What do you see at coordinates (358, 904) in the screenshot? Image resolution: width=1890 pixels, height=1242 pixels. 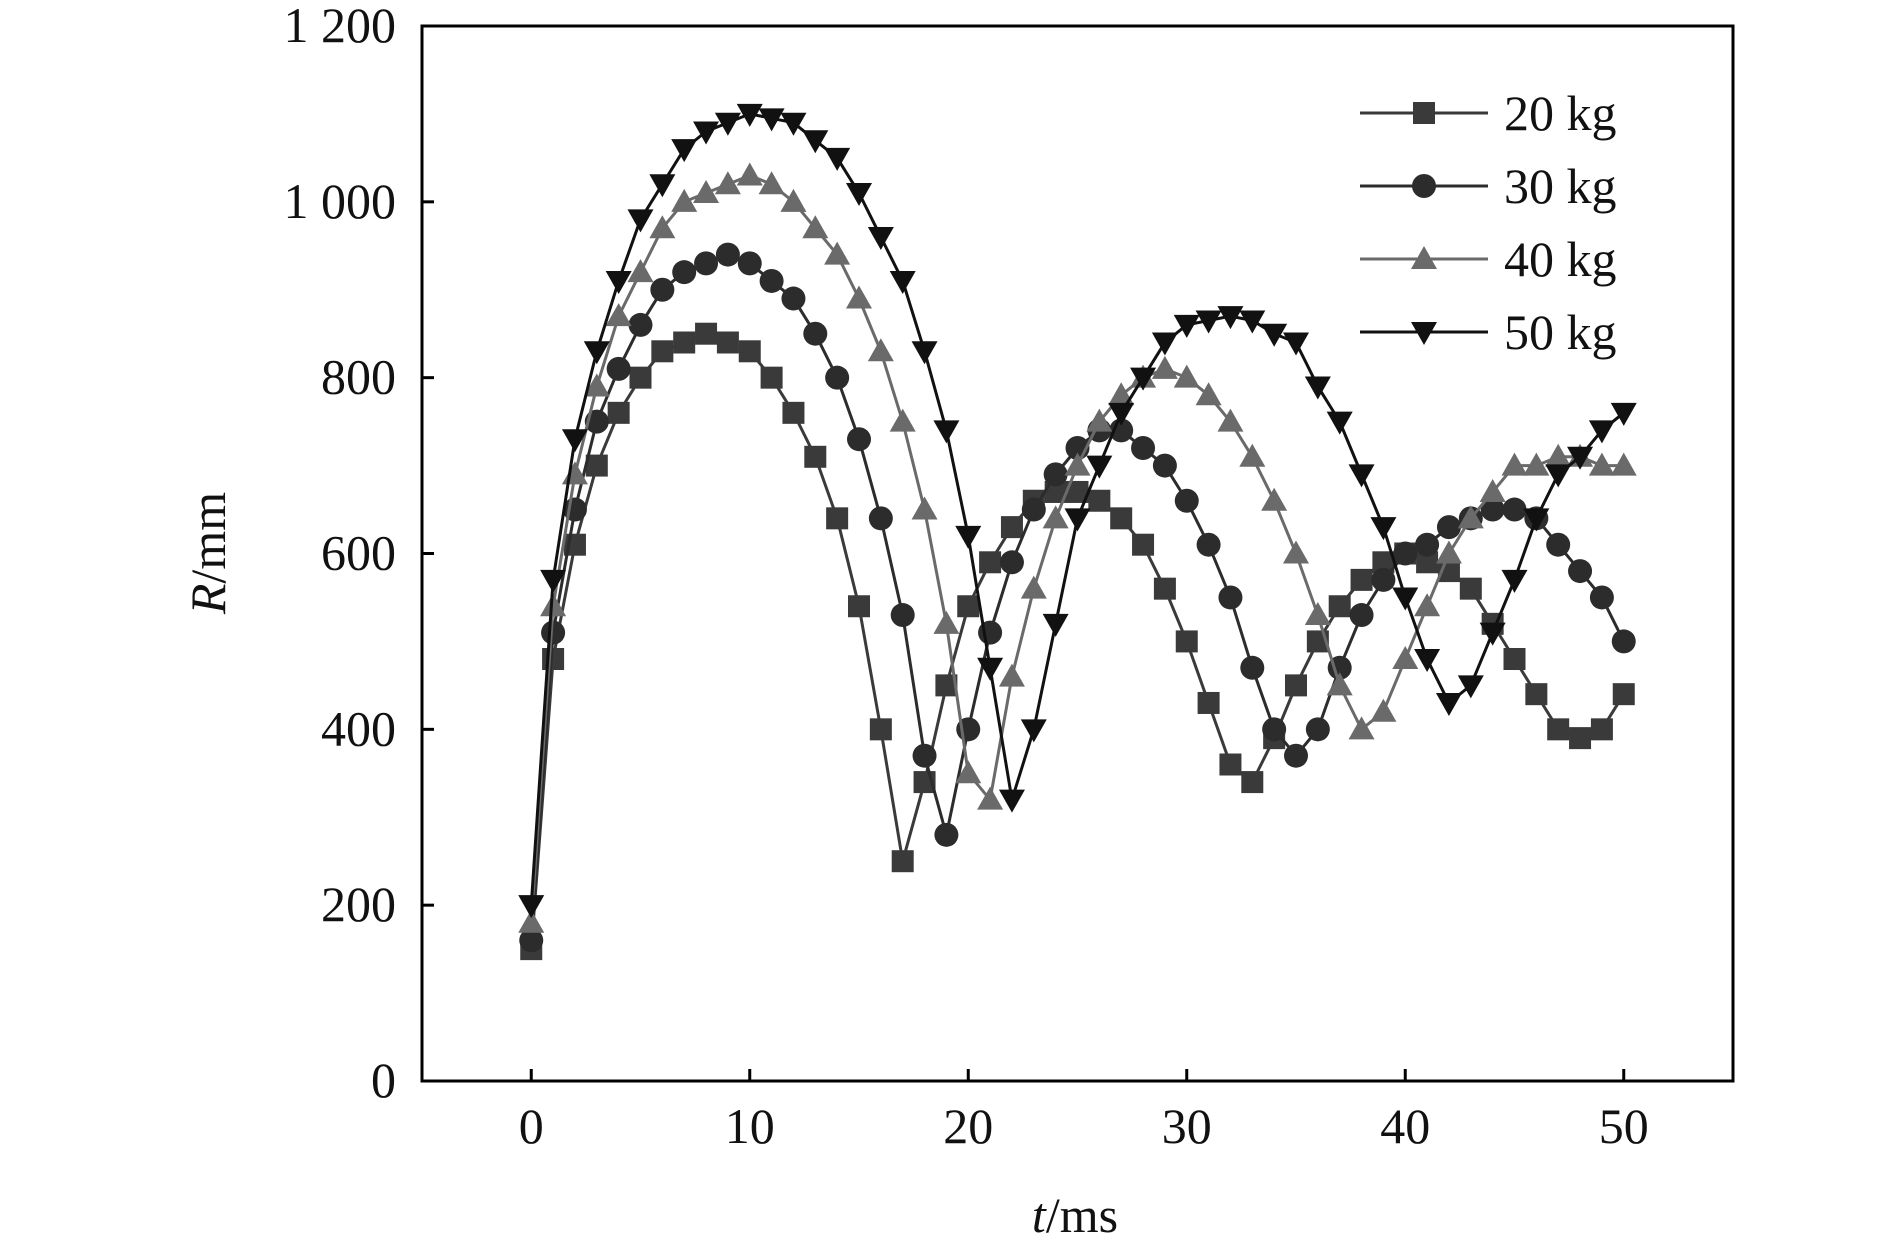 I see `y-tick-label: 200` at bounding box center [358, 904].